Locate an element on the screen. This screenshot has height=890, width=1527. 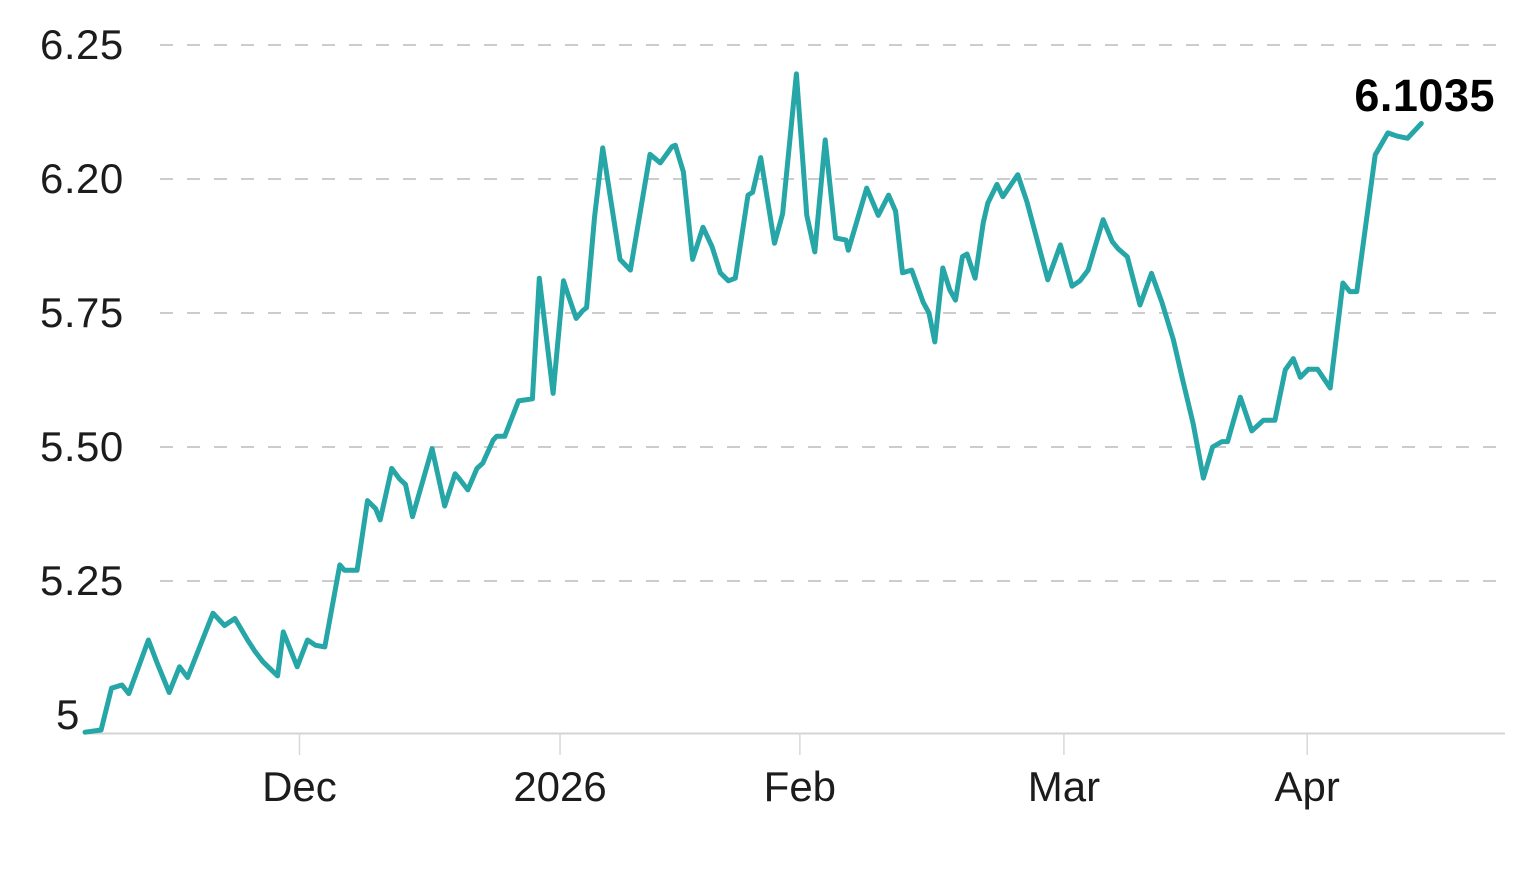
y-axis-tick-label: 5 is located at coordinates (68, 714).